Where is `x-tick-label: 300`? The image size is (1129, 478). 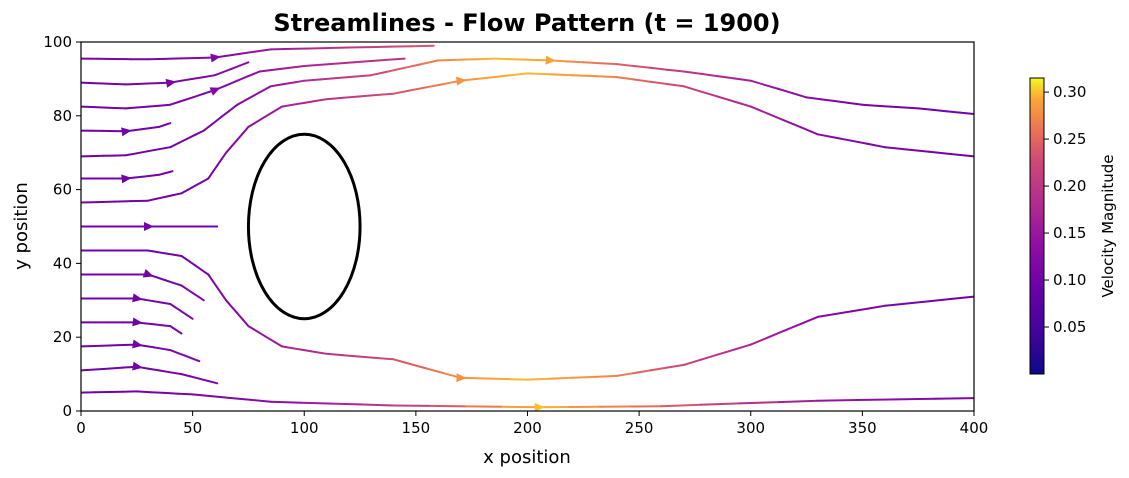 x-tick-label: 300 is located at coordinates (750, 428).